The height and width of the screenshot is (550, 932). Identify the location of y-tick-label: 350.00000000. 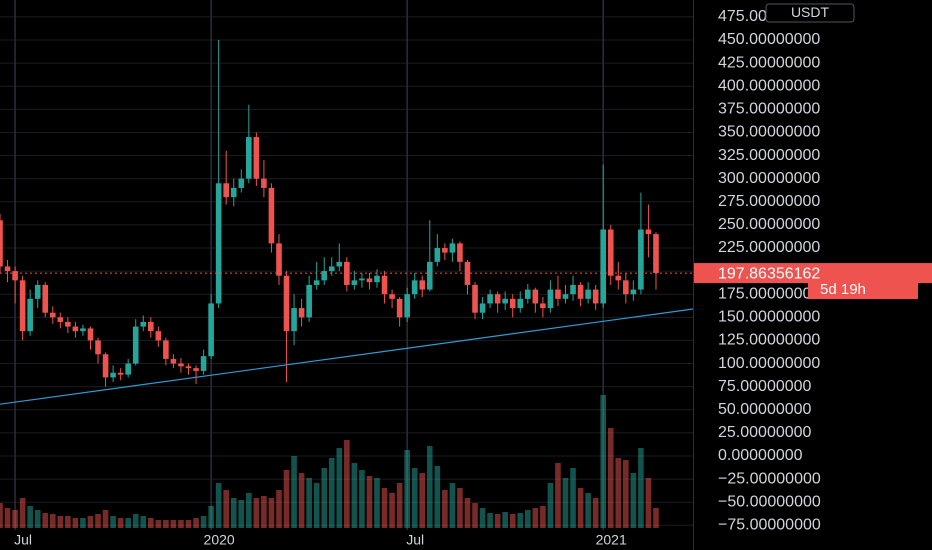
(769, 132).